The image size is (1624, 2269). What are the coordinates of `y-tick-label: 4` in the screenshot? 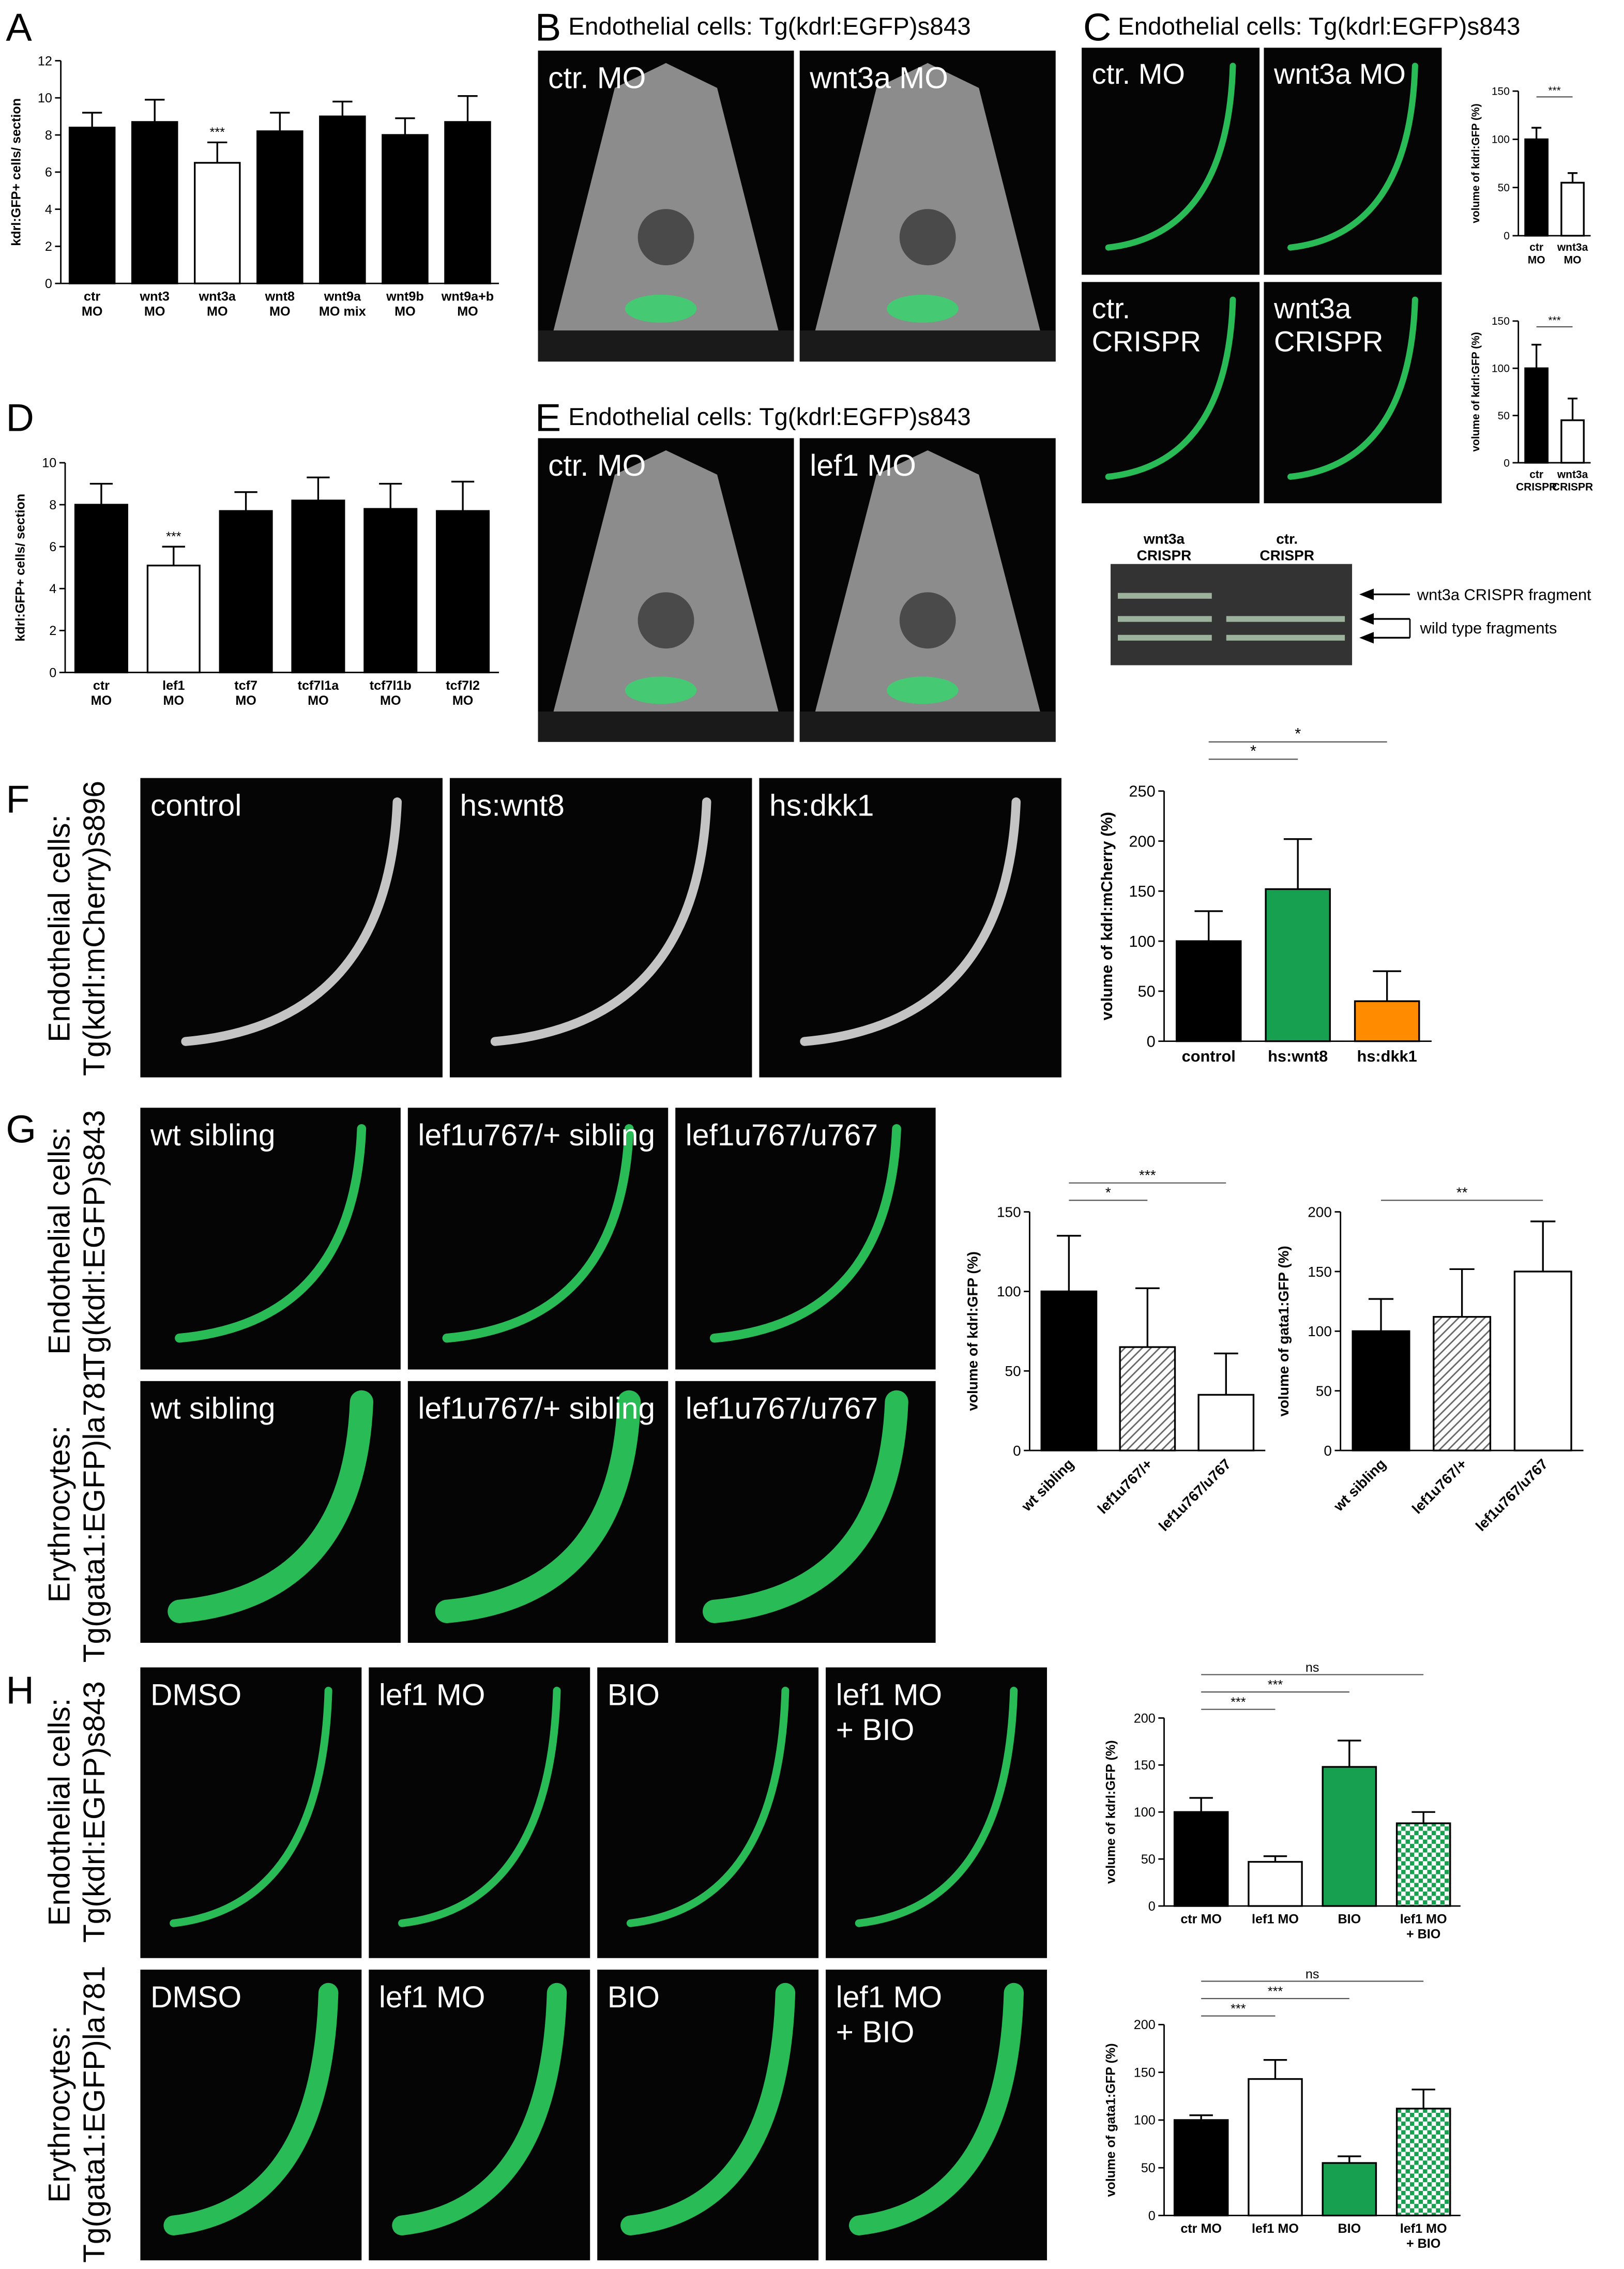 It's located at (52, 589).